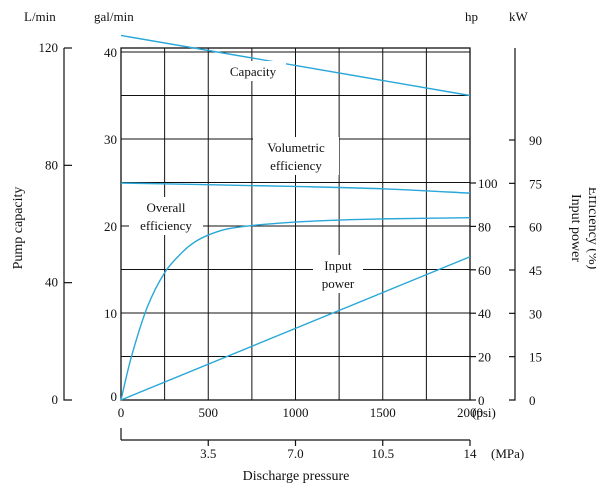  I want to click on unit-mpa: (MPa), so click(507, 453).